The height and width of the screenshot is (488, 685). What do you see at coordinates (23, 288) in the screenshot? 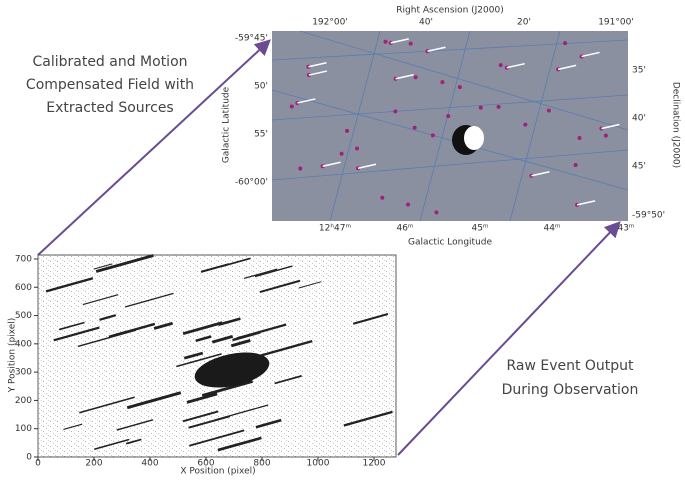
I see `y-tick-label: 600` at bounding box center [23, 288].